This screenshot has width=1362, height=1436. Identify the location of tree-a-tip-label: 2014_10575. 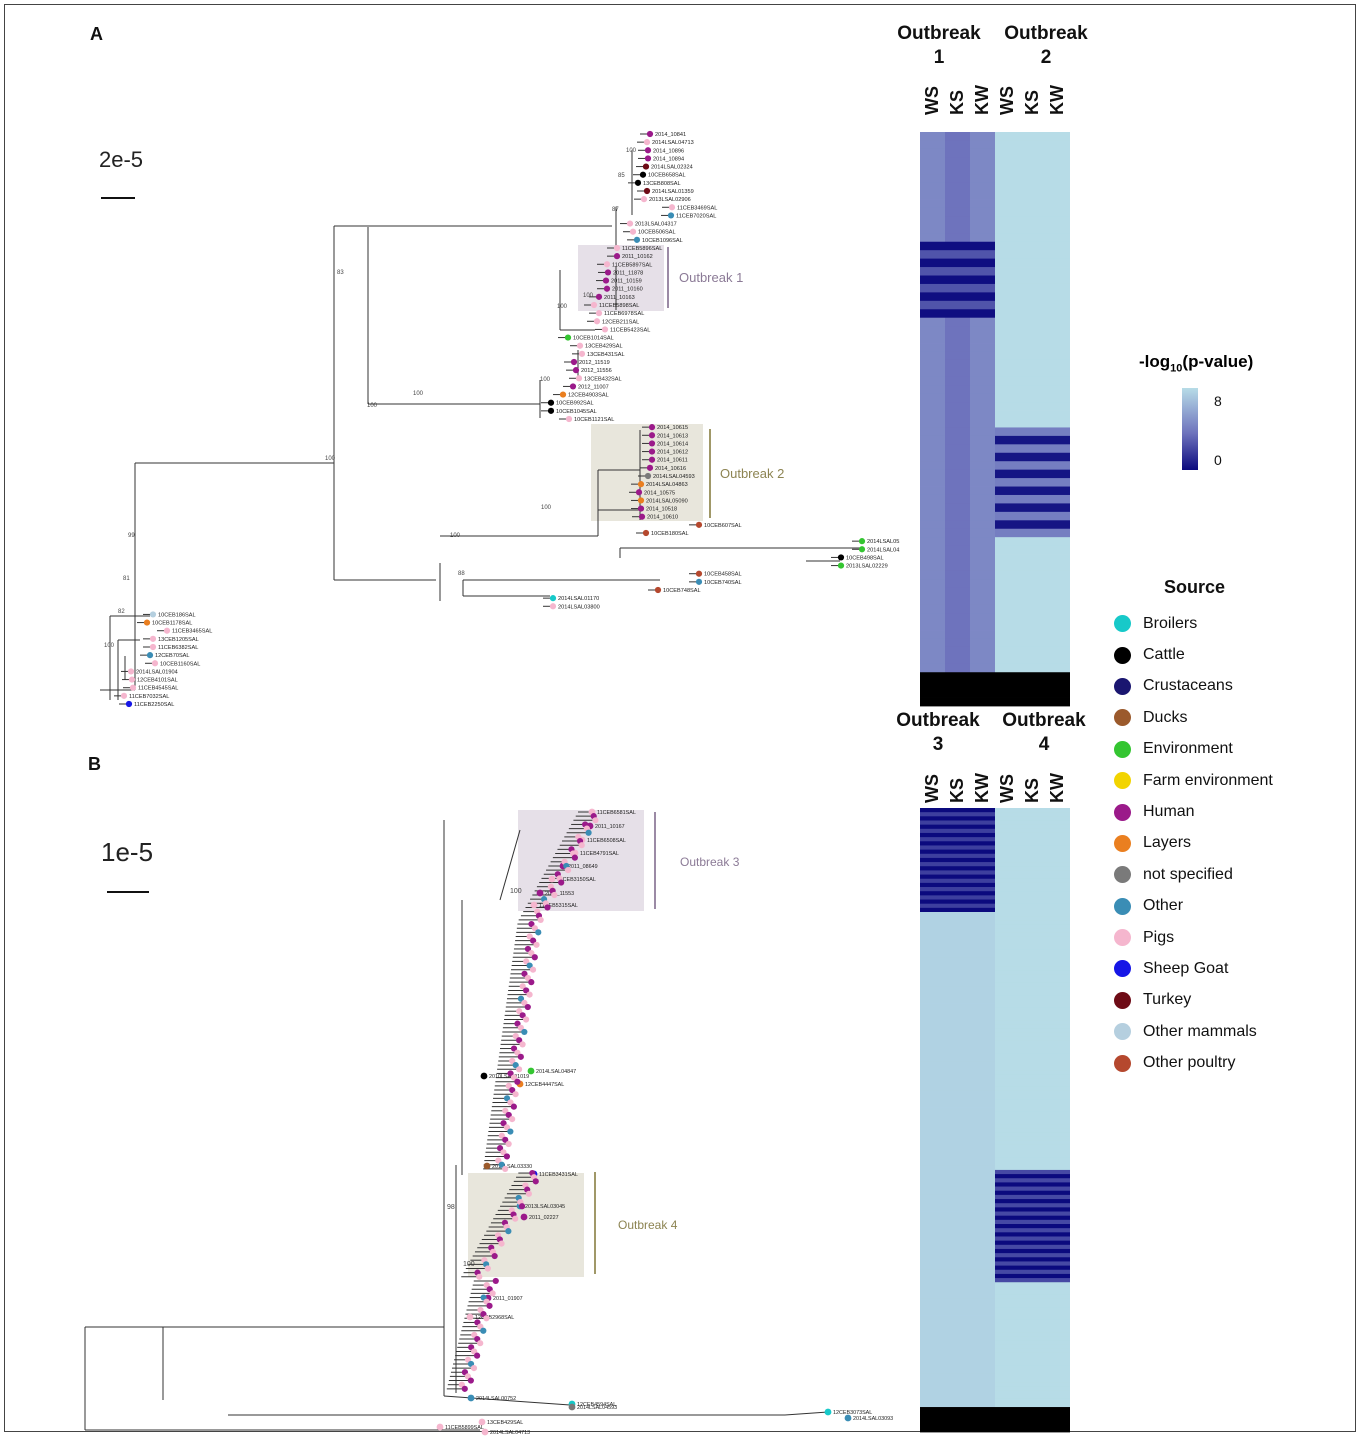
(659, 493).